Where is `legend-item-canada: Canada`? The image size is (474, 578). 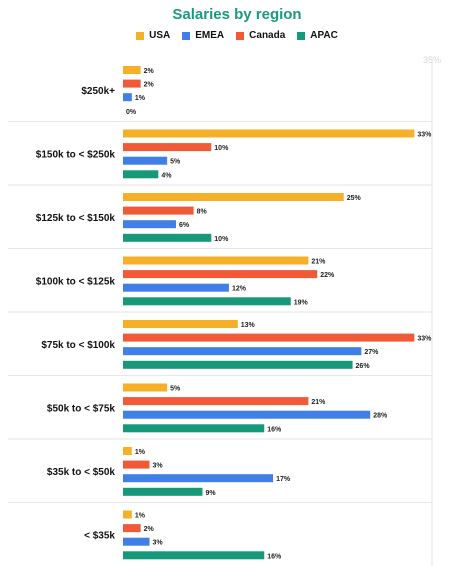
legend-item-canada: Canada is located at coordinates (260, 35).